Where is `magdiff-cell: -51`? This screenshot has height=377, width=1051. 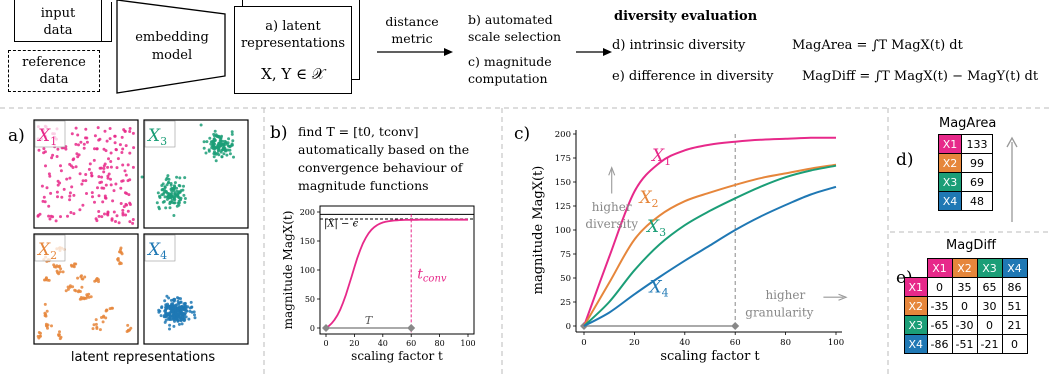
magdiff-cell: -51 is located at coordinates (964, 344).